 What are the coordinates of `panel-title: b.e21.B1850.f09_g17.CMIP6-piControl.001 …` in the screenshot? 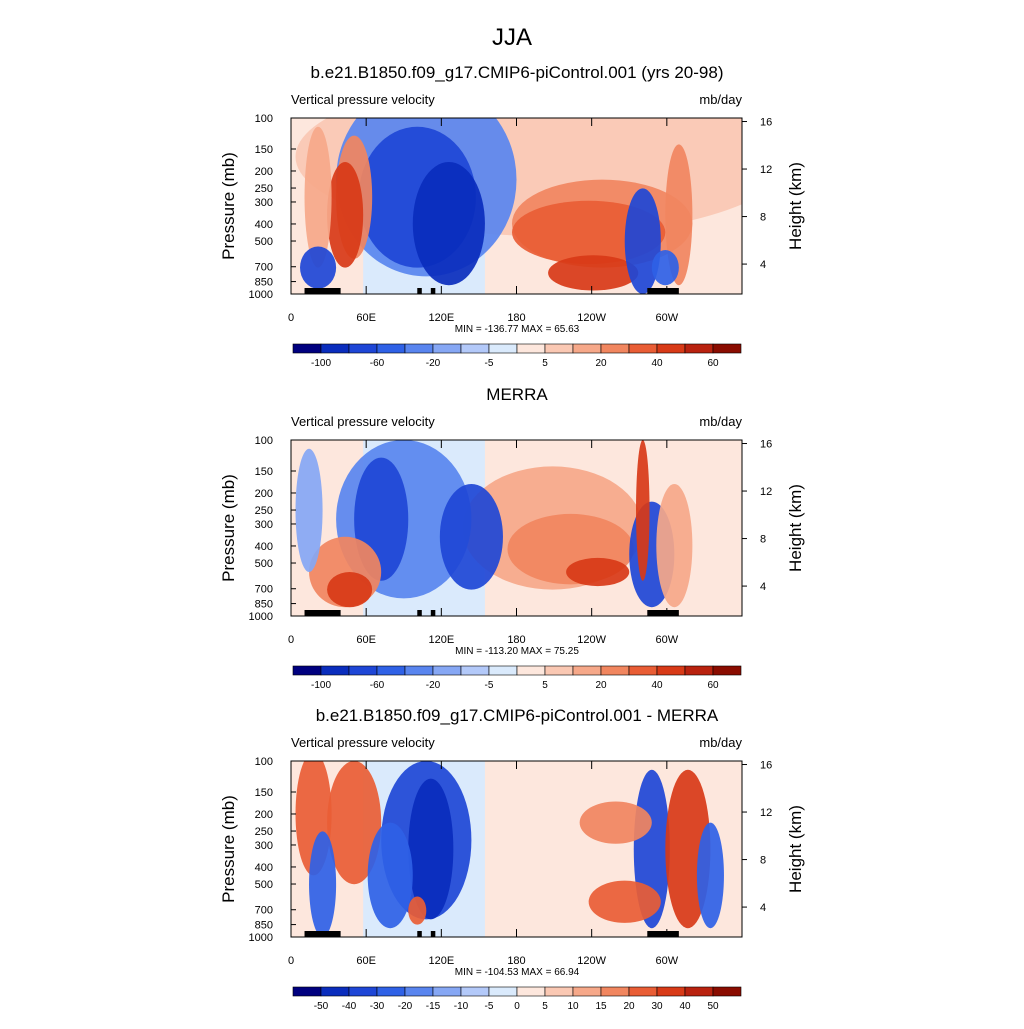 It's located at (517, 72).